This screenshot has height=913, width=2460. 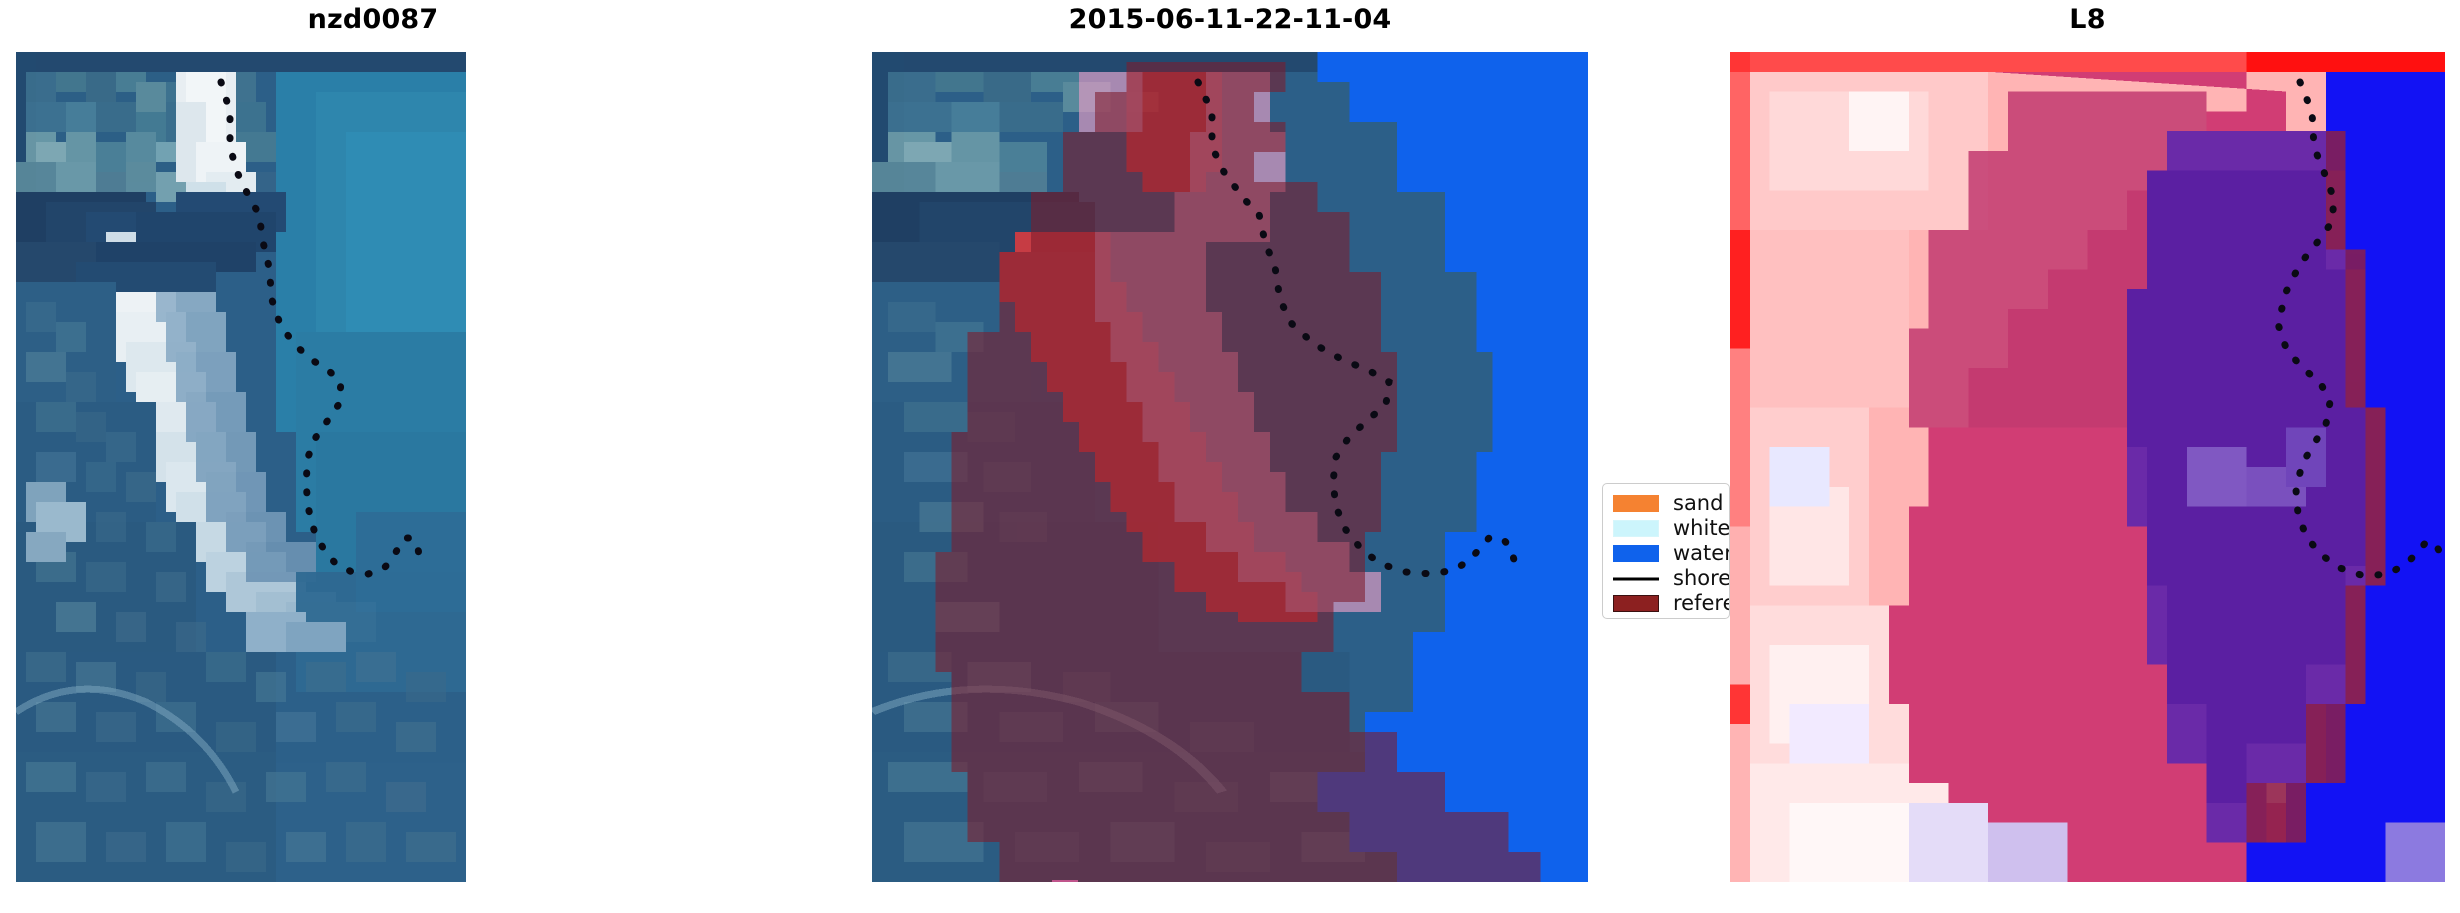 What do you see at coordinates (2087, 19) in the screenshot?
I see `panel-title-index: L8` at bounding box center [2087, 19].